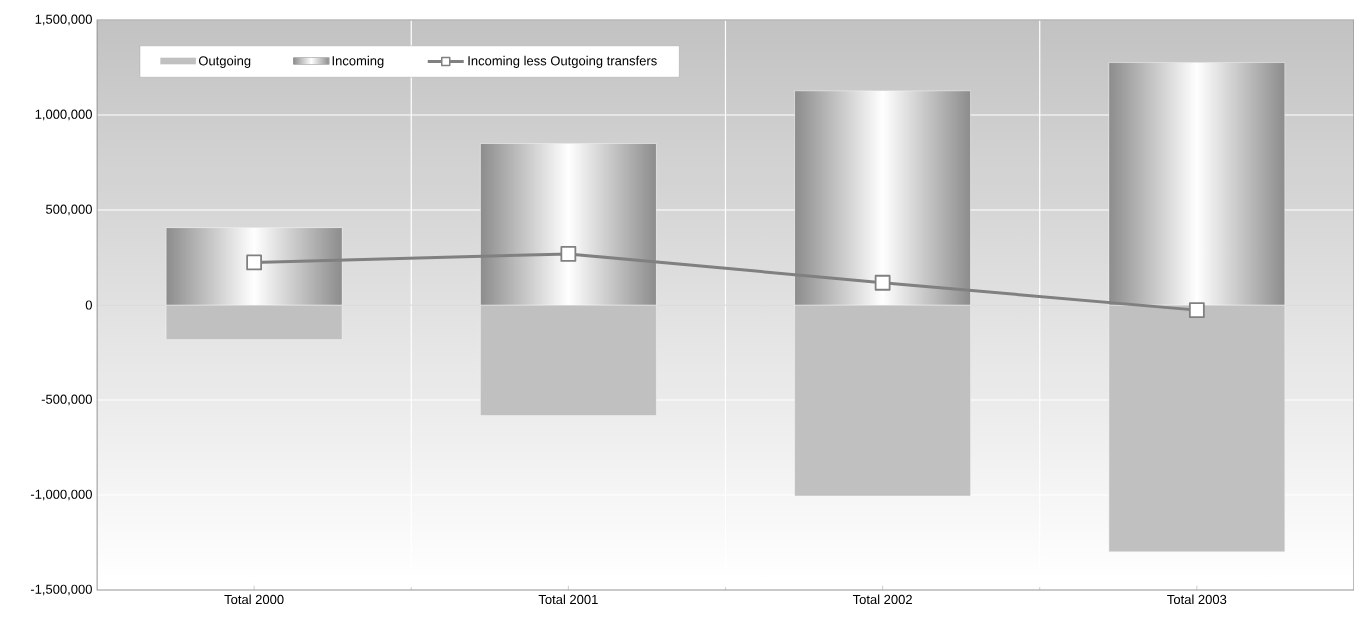 This screenshot has width=1354, height=621. I want to click on y-tick-label: 500,000, so click(68, 210).